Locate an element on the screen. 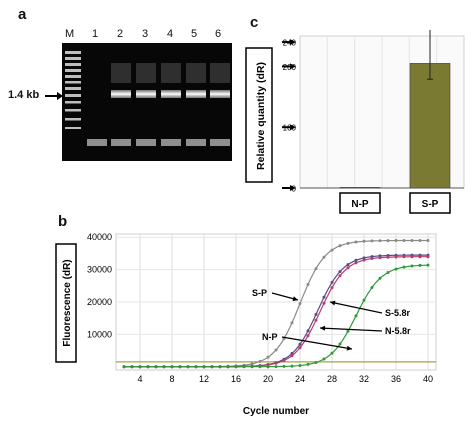 The height and width of the screenshot is (425, 474). lane-label: 1 is located at coordinates (95, 34).